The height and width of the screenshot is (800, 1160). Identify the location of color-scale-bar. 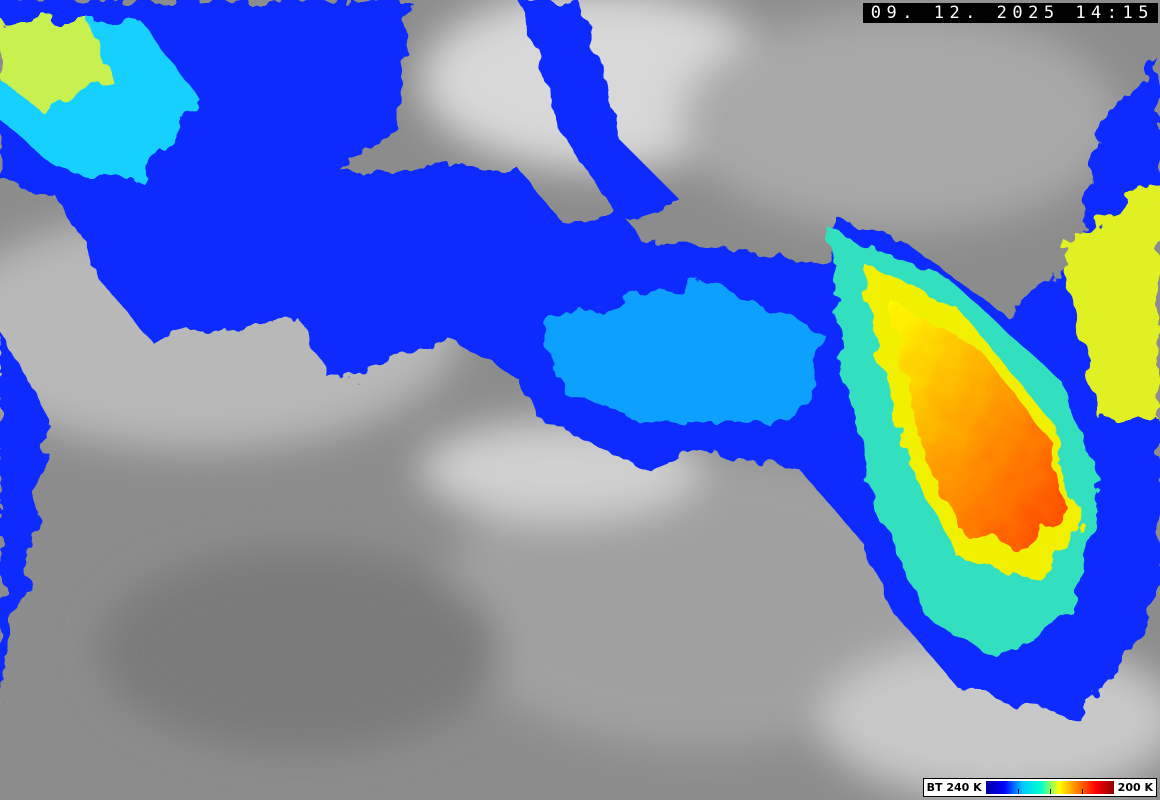
(1049, 787).